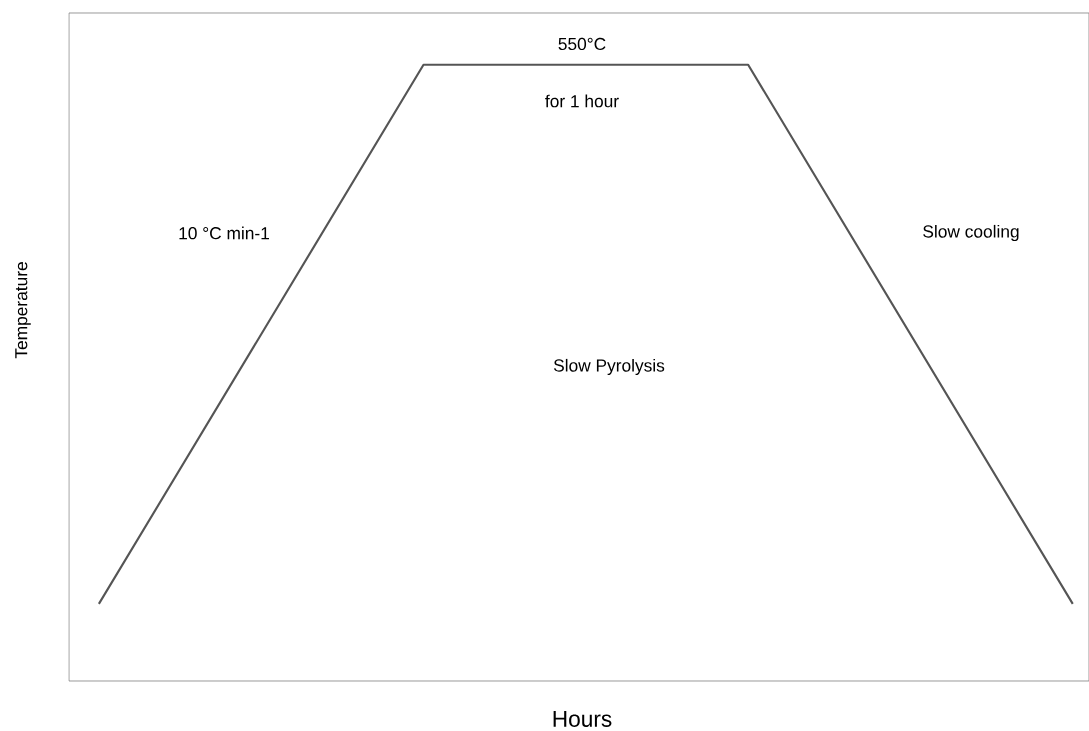  Describe the element at coordinates (582, 719) in the screenshot. I see `x-axis-title: Hours` at that location.